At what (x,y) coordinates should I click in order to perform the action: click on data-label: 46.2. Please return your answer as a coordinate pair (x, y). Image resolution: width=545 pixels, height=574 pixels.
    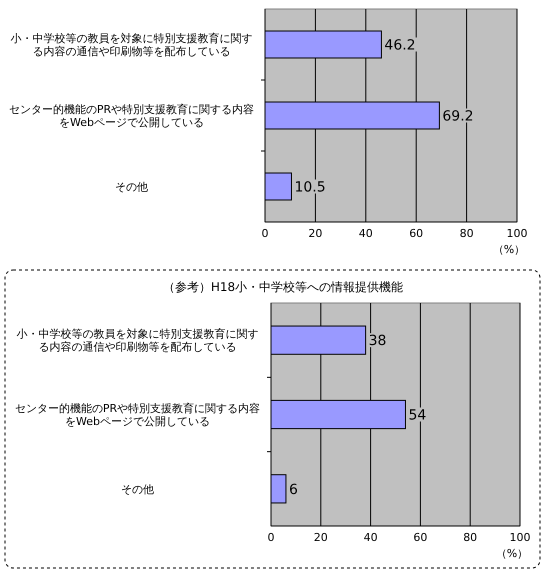
    Looking at the image, I should click on (400, 46).